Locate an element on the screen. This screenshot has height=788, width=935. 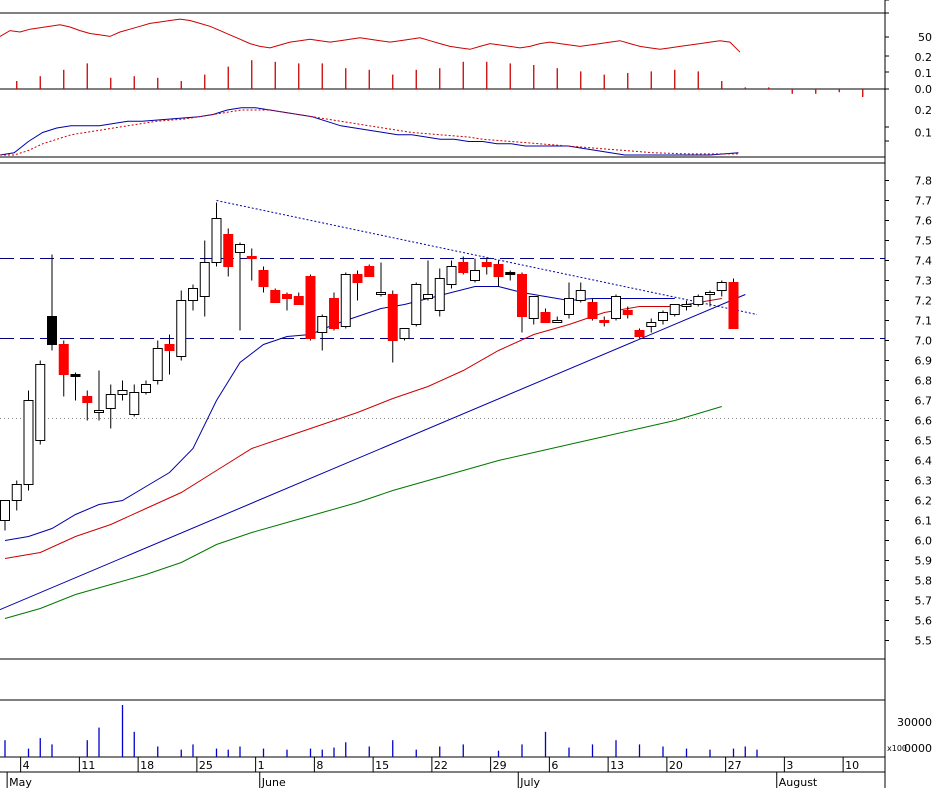
y-tick-label: 5.6 is located at coordinates (924, 621).